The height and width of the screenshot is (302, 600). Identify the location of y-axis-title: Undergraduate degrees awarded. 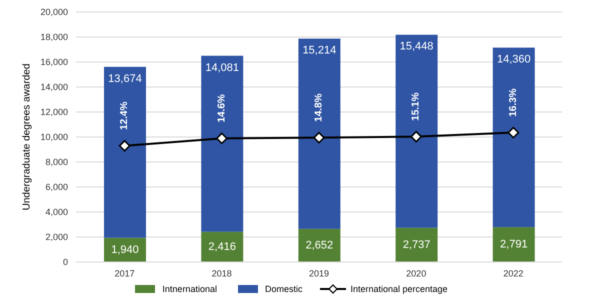
(27, 137).